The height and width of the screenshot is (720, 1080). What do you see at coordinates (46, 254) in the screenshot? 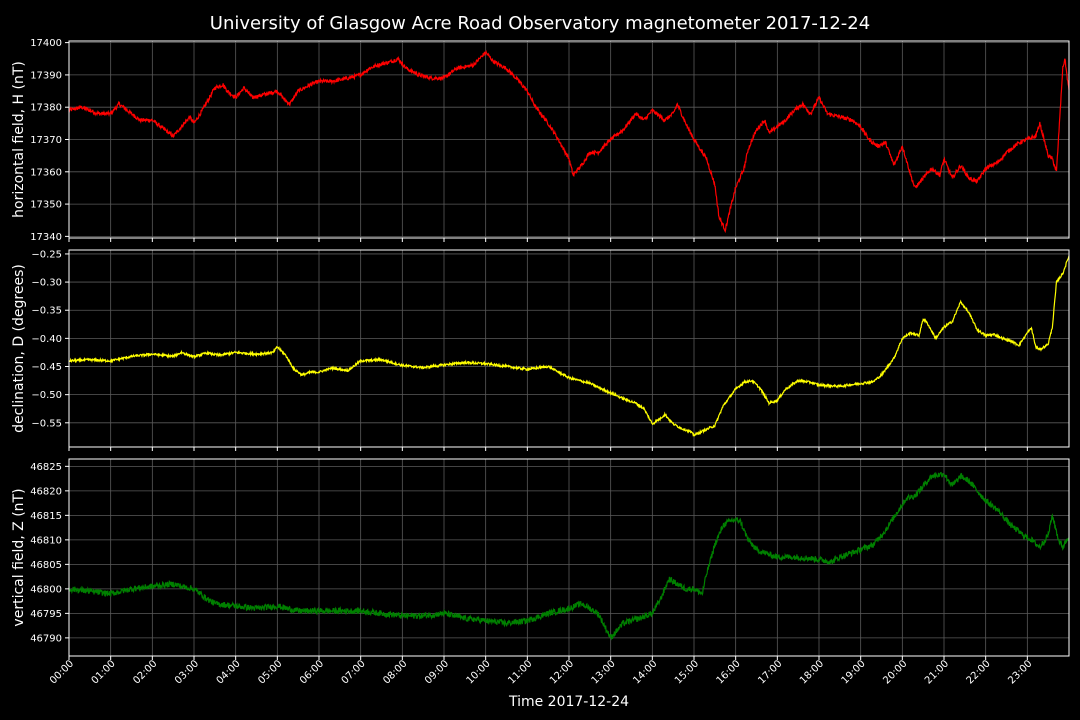
I see `y-tick-label: −0.25` at bounding box center [46, 254].